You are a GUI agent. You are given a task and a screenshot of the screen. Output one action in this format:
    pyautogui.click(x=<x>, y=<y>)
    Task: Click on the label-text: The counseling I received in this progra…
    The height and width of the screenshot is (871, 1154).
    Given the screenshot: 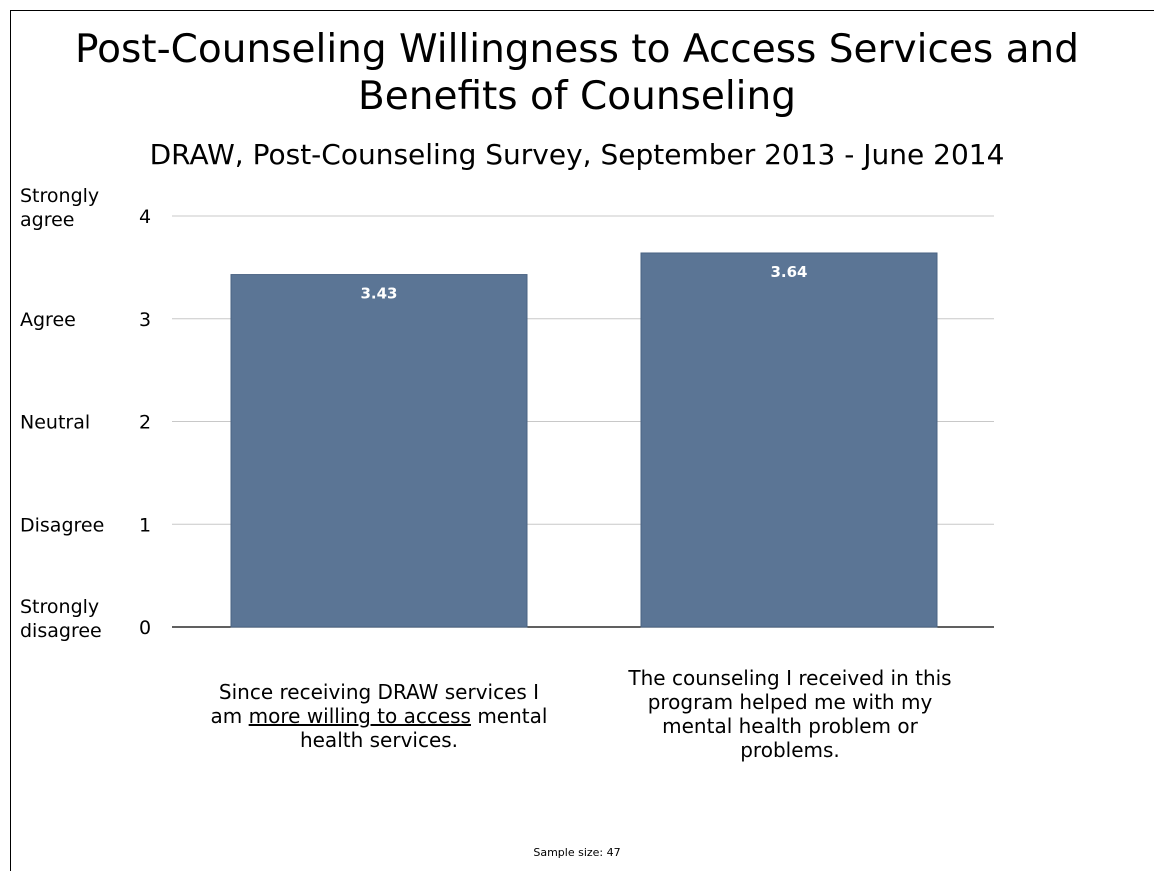 What is the action you would take?
    pyautogui.click(x=790, y=714)
    